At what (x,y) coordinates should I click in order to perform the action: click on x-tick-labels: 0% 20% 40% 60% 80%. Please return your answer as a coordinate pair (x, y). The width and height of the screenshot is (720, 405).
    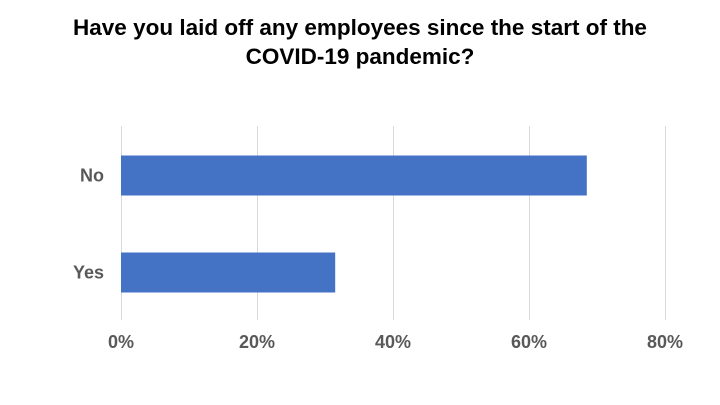
    Looking at the image, I should click on (395, 342).